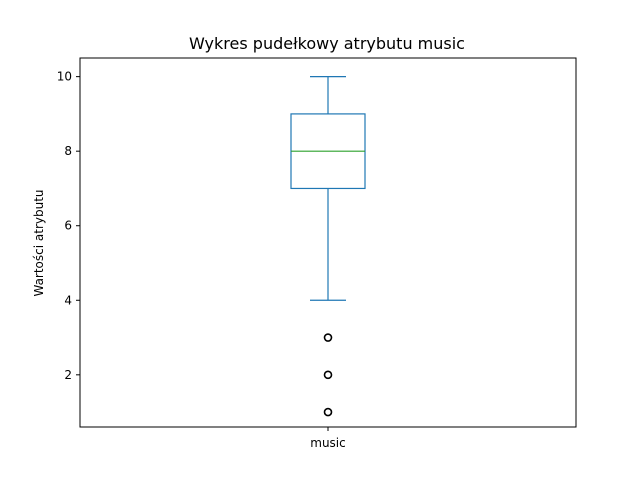  What do you see at coordinates (68, 375) in the screenshot?
I see `y-tick-label: 2` at bounding box center [68, 375].